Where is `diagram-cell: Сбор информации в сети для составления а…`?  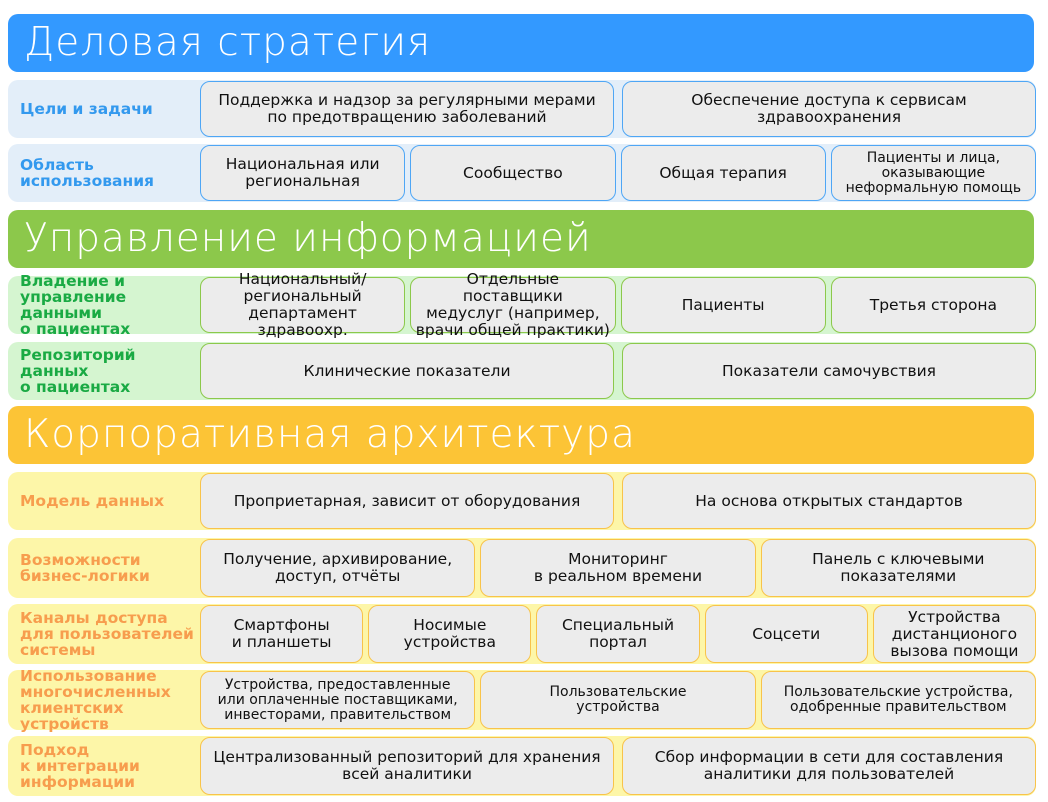 diagram-cell: Сбор информации в сети для составления а… is located at coordinates (829, 766).